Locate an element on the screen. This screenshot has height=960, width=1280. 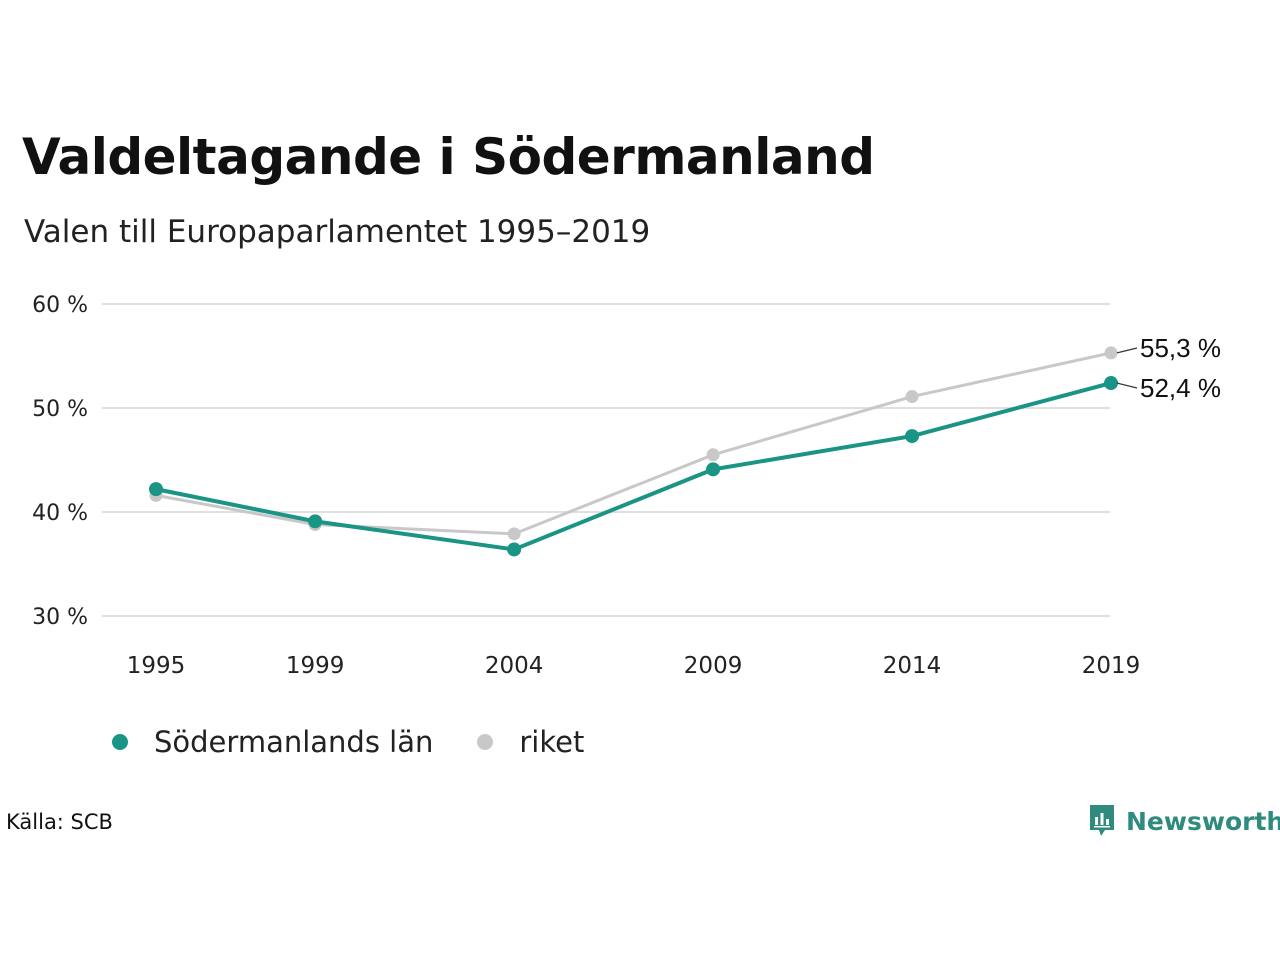
legend-item-sodermanland: Södermanlands län is located at coordinates (272, 742).